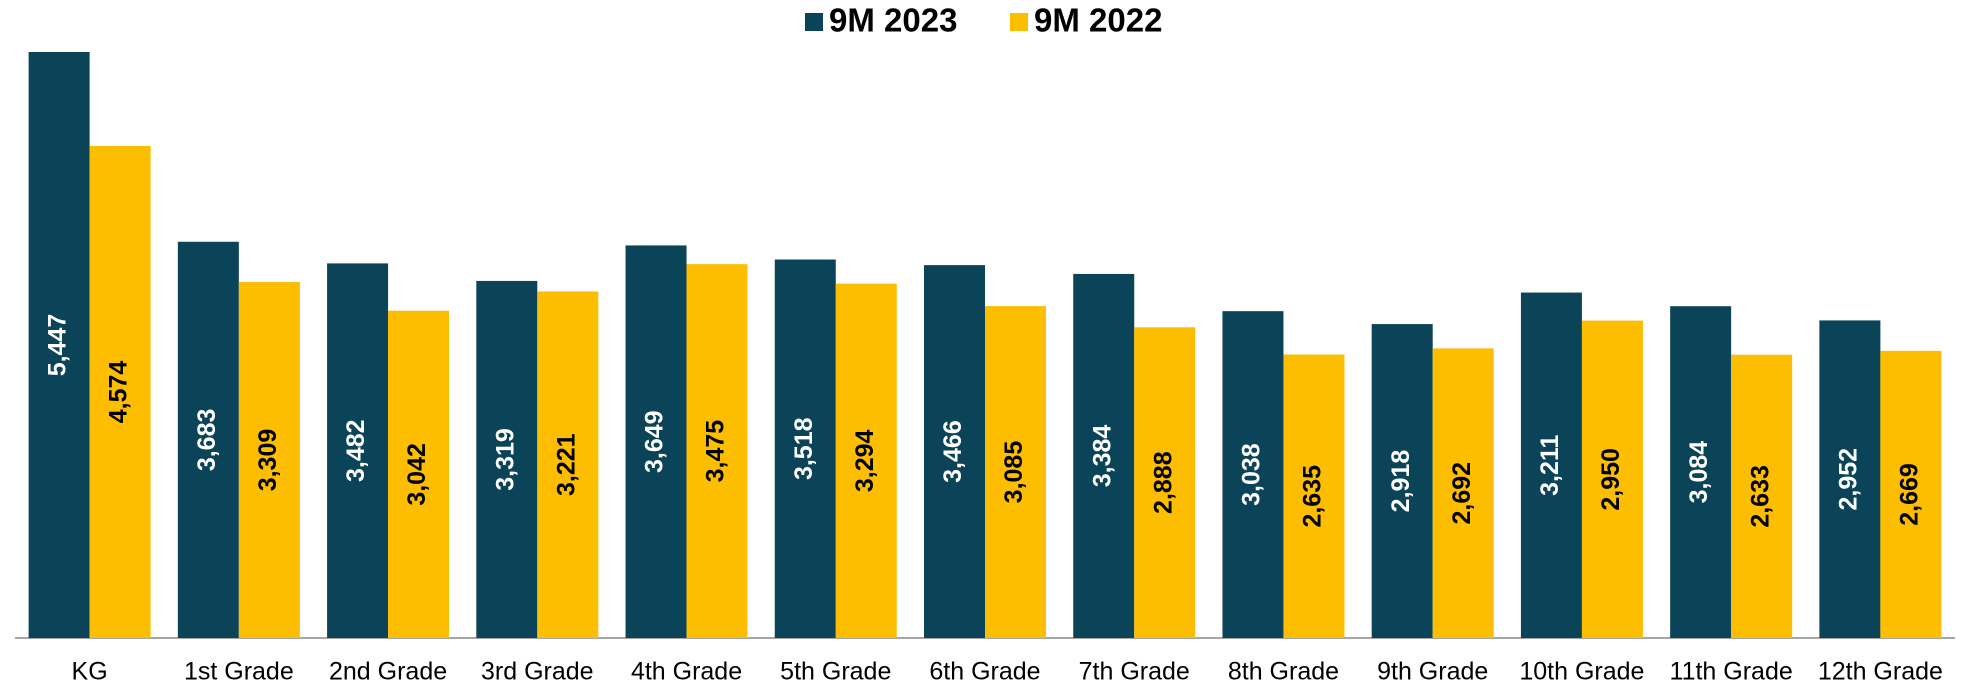 The height and width of the screenshot is (686, 1969). I want to click on data-label: 2,692, so click(1462, 493).